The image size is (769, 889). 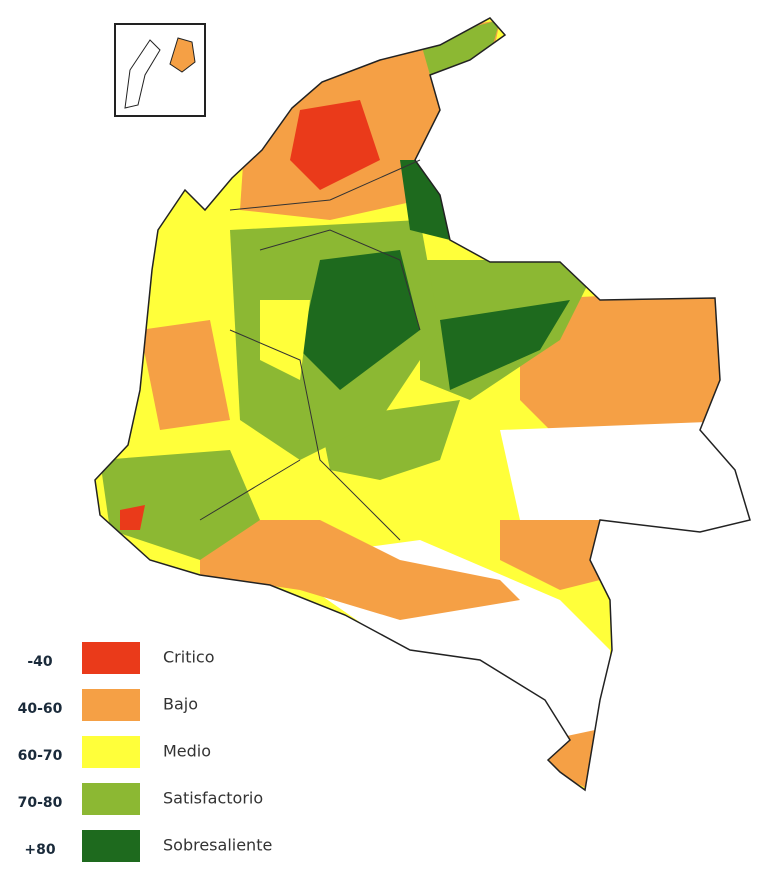 I want to click on legend-range: +80, so click(x=39, y=850).